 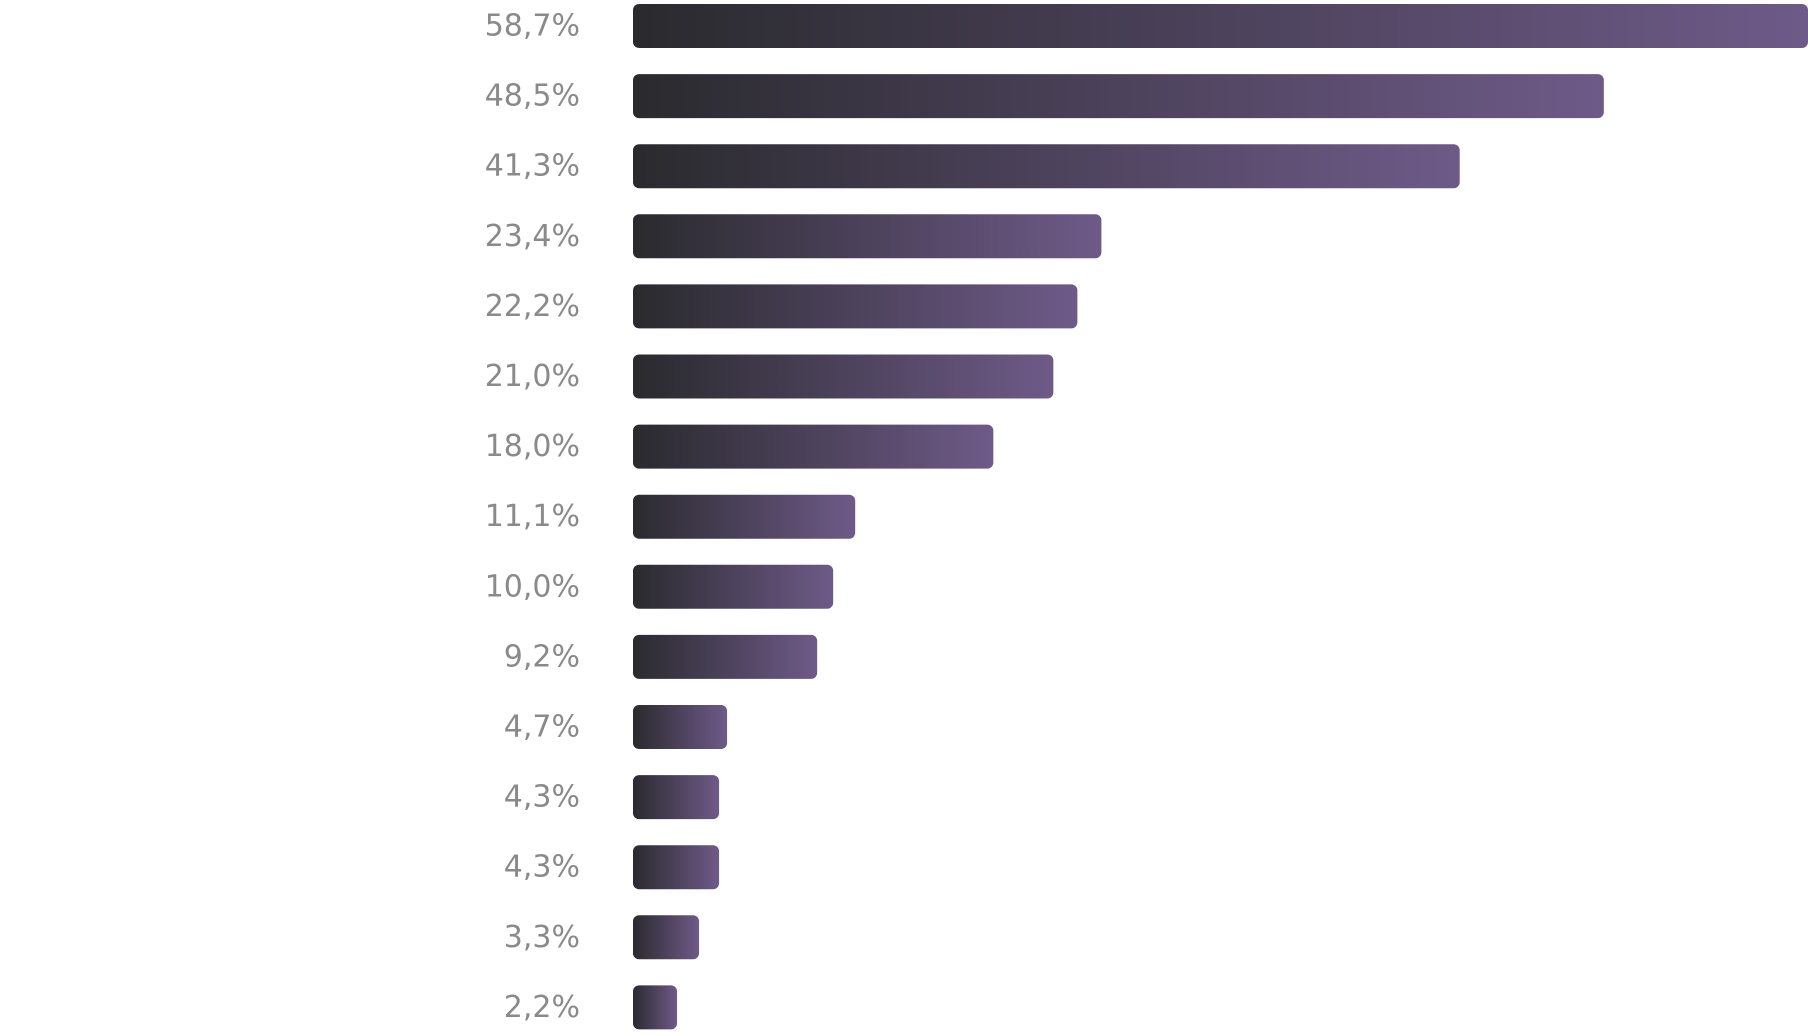 What do you see at coordinates (532, 26) in the screenshot?
I see `bar-value-label: 58,7%` at bounding box center [532, 26].